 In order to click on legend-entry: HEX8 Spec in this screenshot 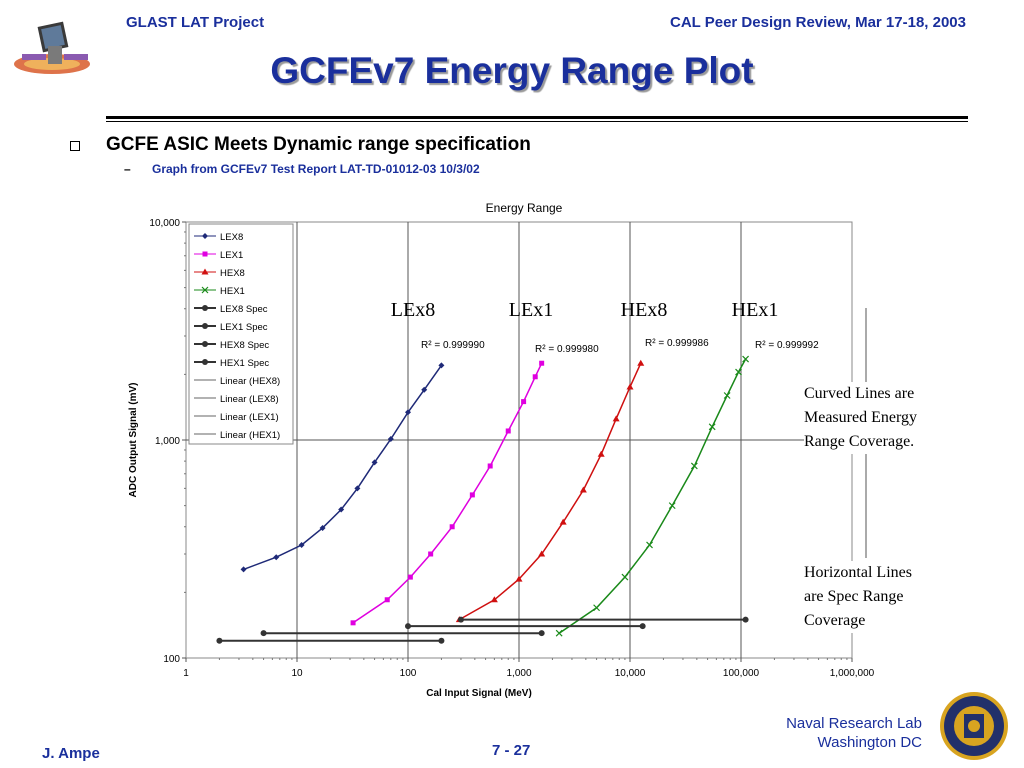, I will do `click(244, 345)`.